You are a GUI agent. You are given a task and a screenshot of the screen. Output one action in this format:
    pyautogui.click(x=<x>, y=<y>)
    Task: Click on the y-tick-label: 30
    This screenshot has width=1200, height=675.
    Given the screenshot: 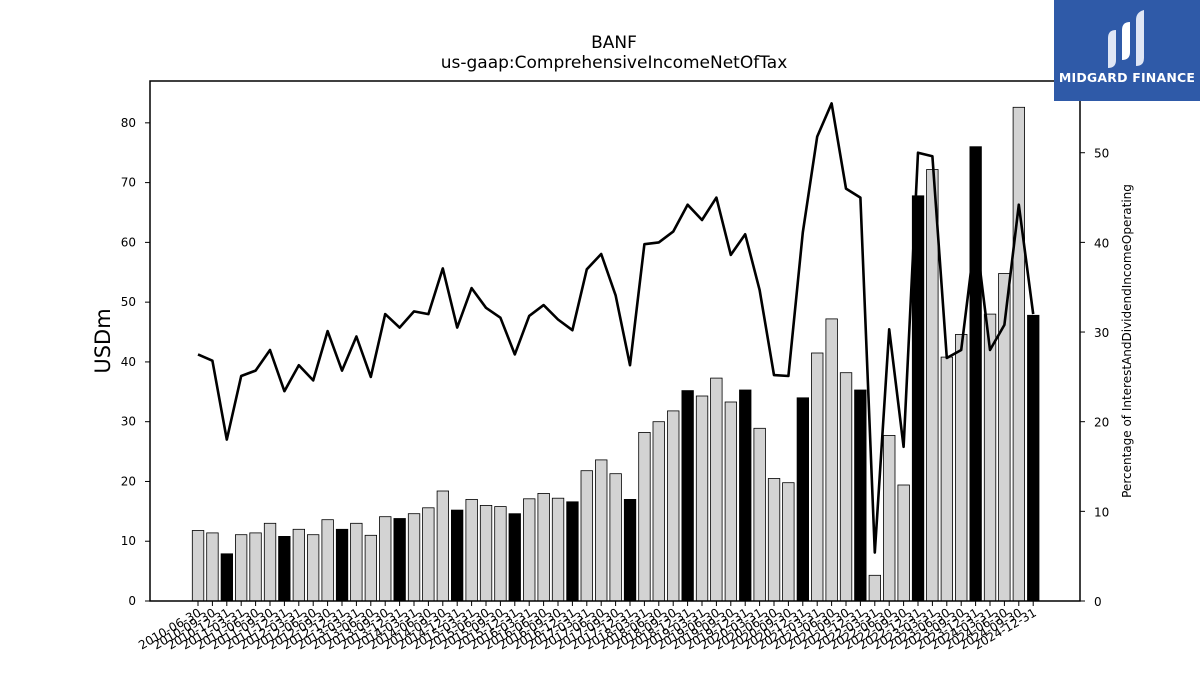 What is the action you would take?
    pyautogui.click(x=128, y=422)
    